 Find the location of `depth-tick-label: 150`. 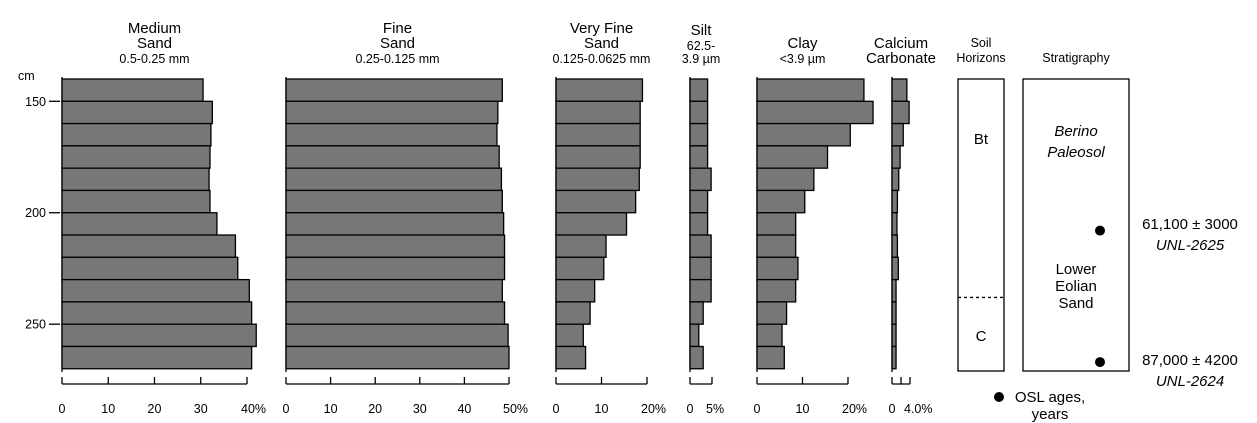

depth-tick-label: 150 is located at coordinates (35, 102).